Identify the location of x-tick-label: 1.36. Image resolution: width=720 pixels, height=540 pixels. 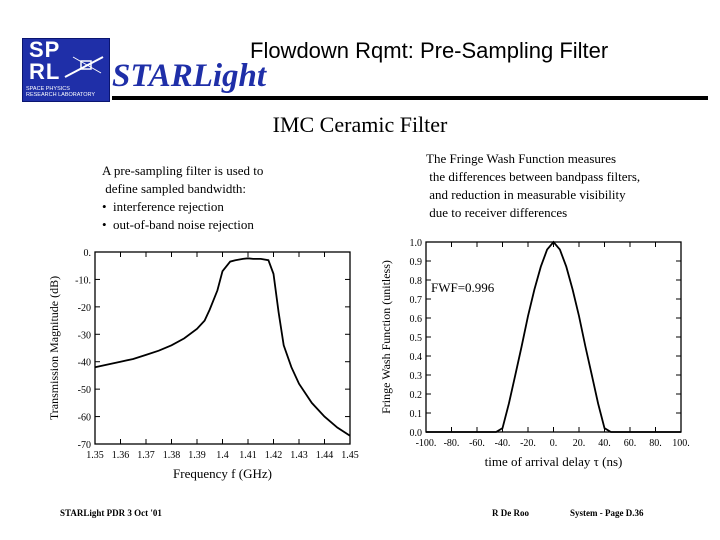
(121, 455).